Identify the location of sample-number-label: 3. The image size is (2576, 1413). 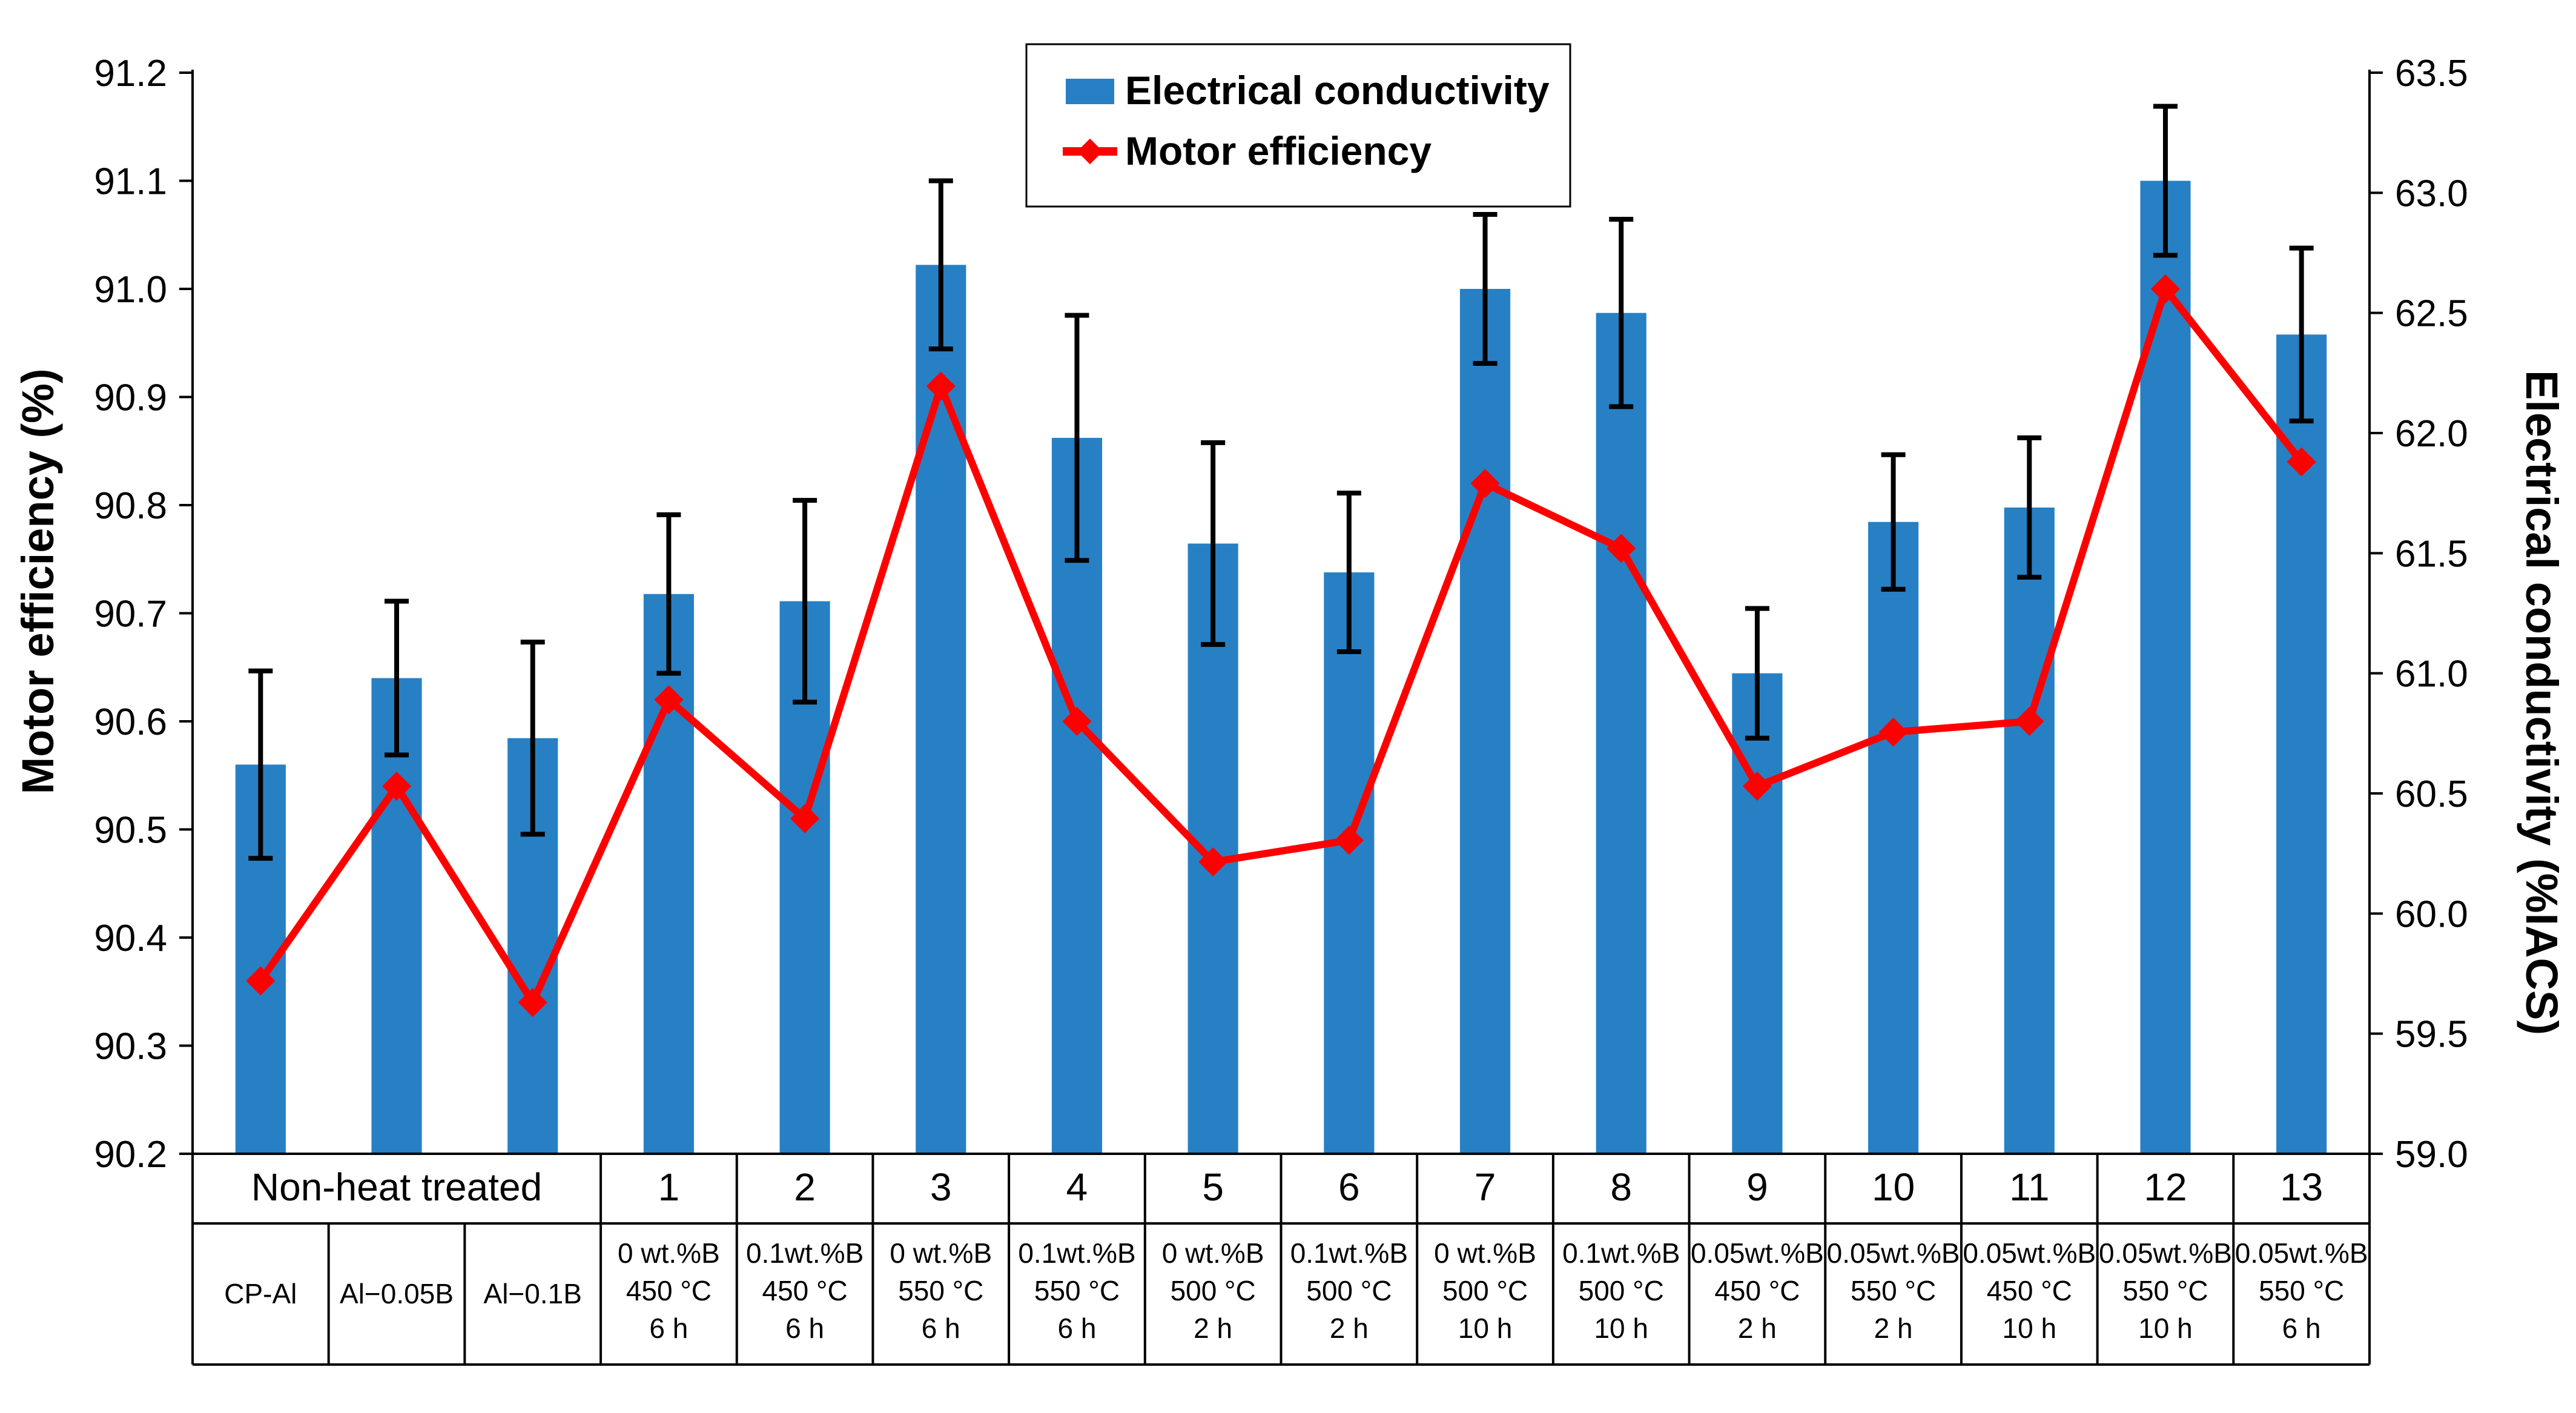
(941, 1187).